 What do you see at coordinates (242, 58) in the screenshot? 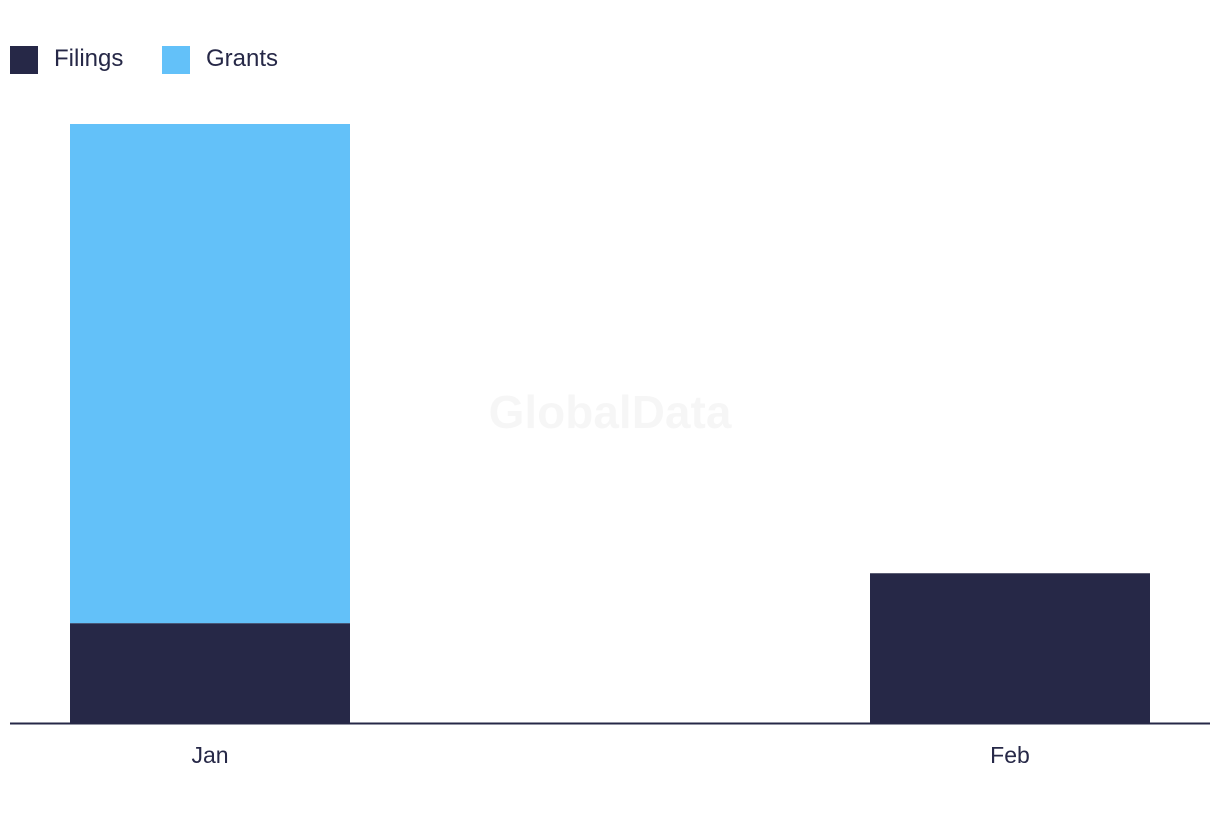
I see `legend-label-grants: Grants` at bounding box center [242, 58].